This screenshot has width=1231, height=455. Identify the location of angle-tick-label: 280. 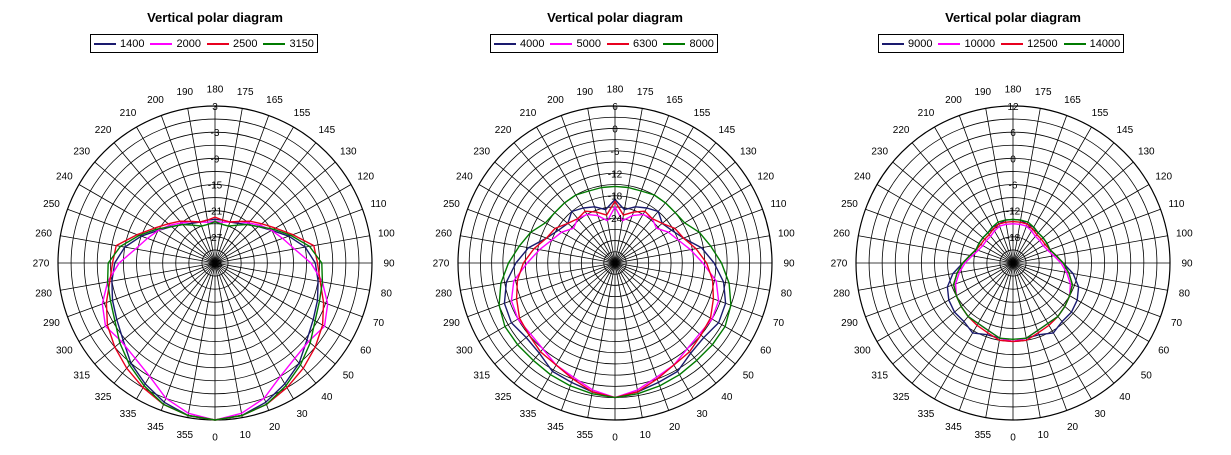
(443, 294).